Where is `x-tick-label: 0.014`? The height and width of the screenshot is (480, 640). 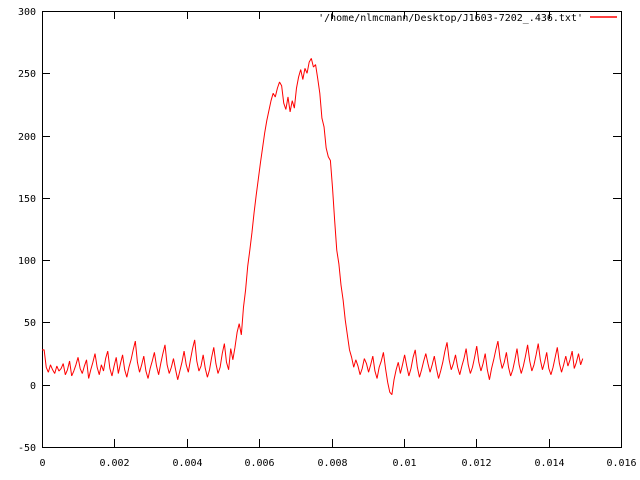
x-tick-label: 0.014 is located at coordinates (549, 463).